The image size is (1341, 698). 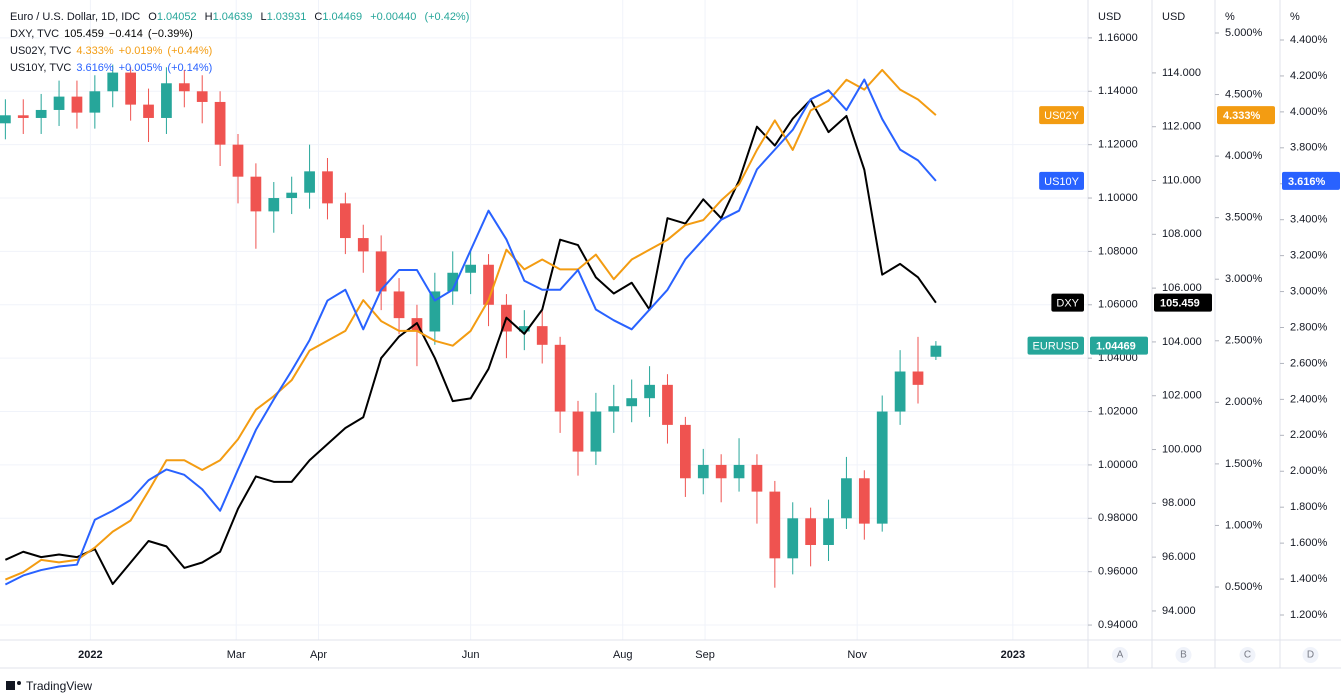 I want to click on y-tick-label: 3.500%, so click(x=1244, y=218).